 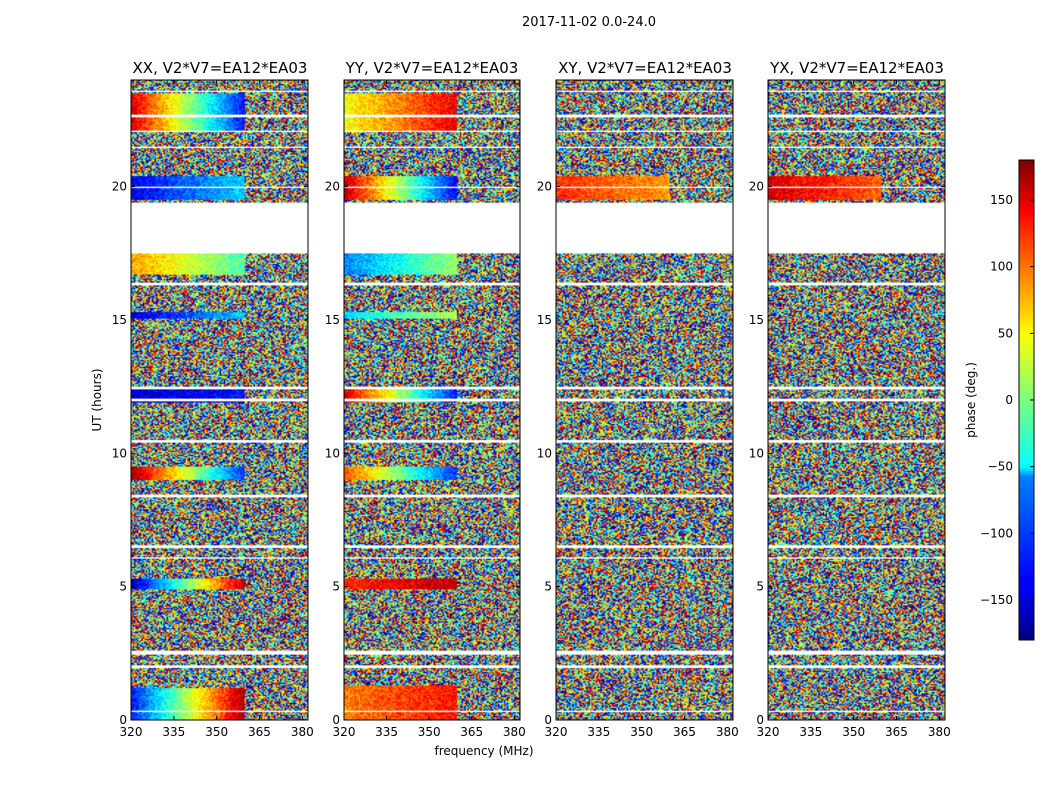 I want to click on colorbar-tick-label: 0, so click(x=1009, y=400).